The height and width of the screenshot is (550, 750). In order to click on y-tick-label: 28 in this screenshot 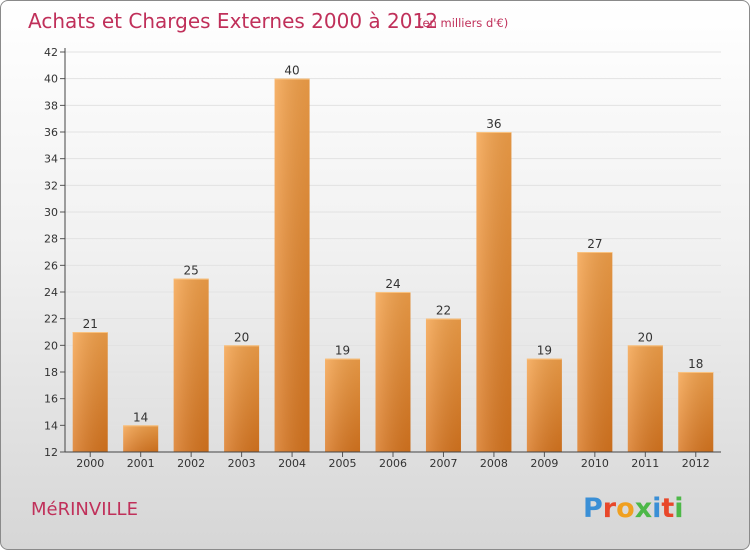, I will do `click(51, 239)`.